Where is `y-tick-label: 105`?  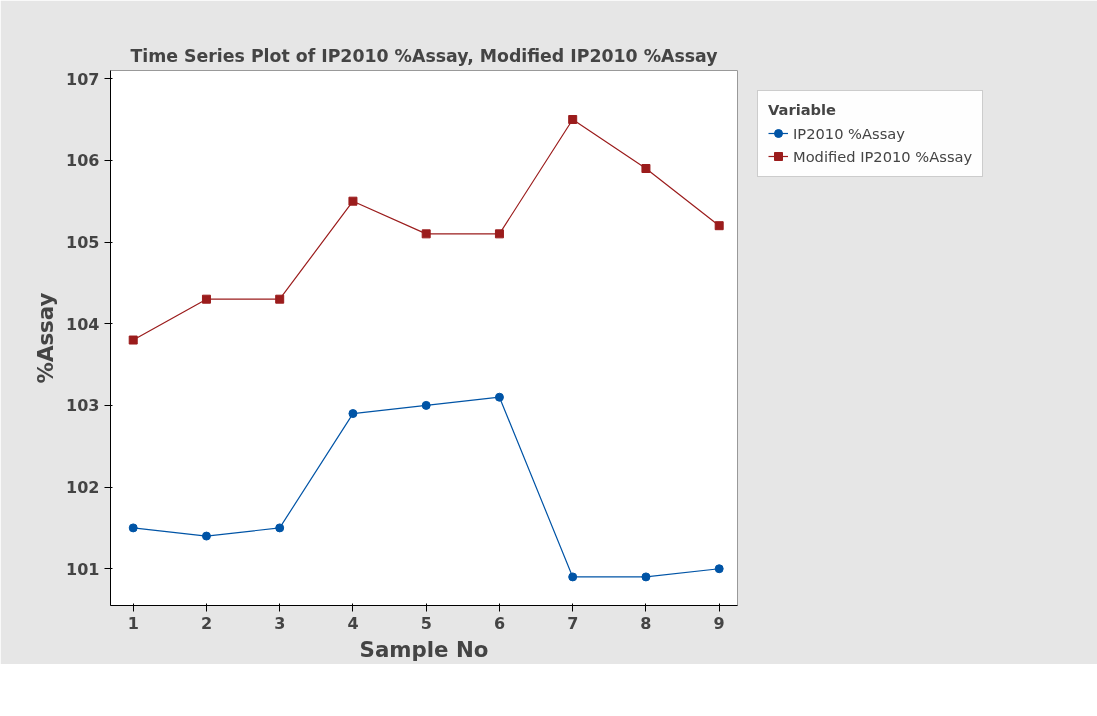 y-tick-label: 105 is located at coordinates (83, 243).